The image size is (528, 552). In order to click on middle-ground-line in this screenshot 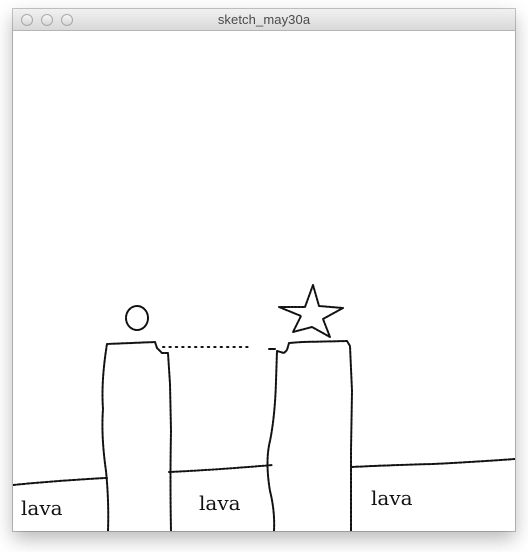, I will do `click(221, 468)`.